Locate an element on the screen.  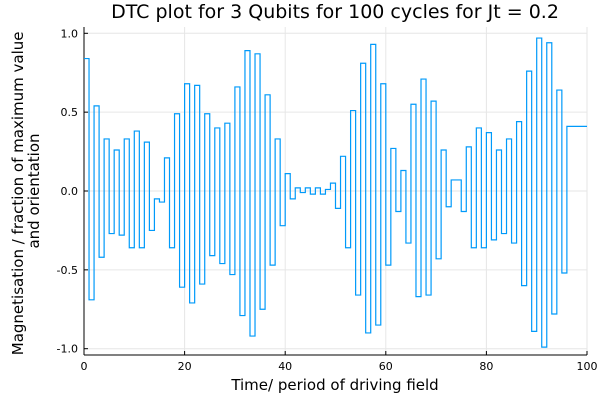
x-tick-label: 0 is located at coordinates (84, 366).